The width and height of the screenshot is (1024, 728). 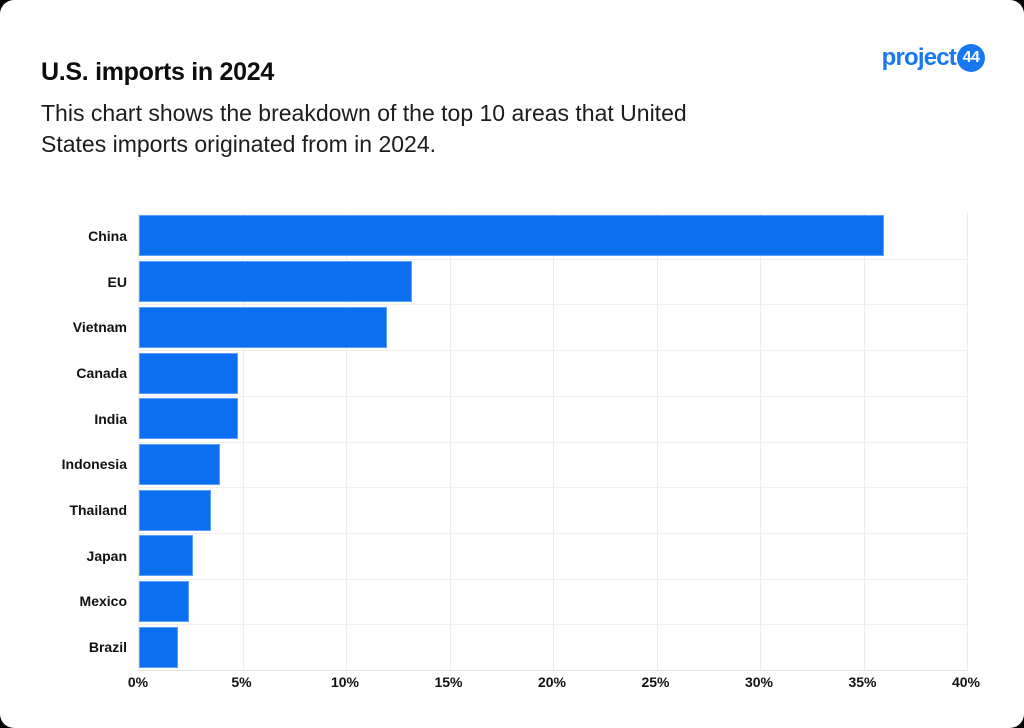 I want to click on x-axis-tick-0: 0%, so click(x=138, y=682).